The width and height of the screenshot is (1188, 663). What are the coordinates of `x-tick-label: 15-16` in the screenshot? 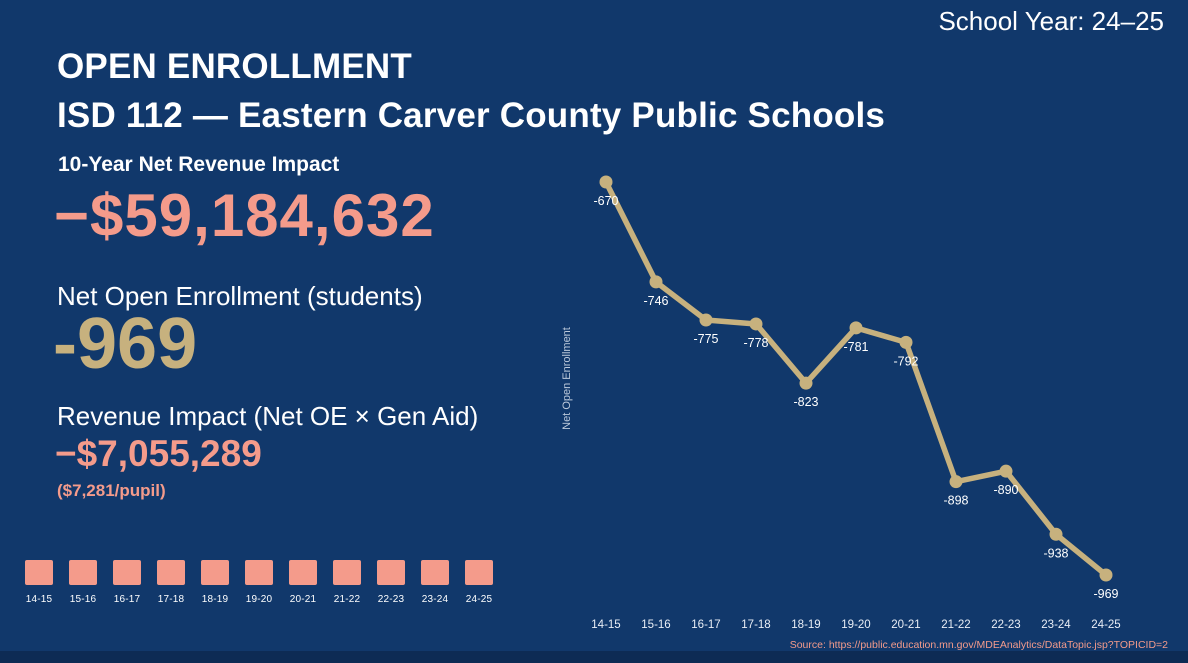 It's located at (655, 625).